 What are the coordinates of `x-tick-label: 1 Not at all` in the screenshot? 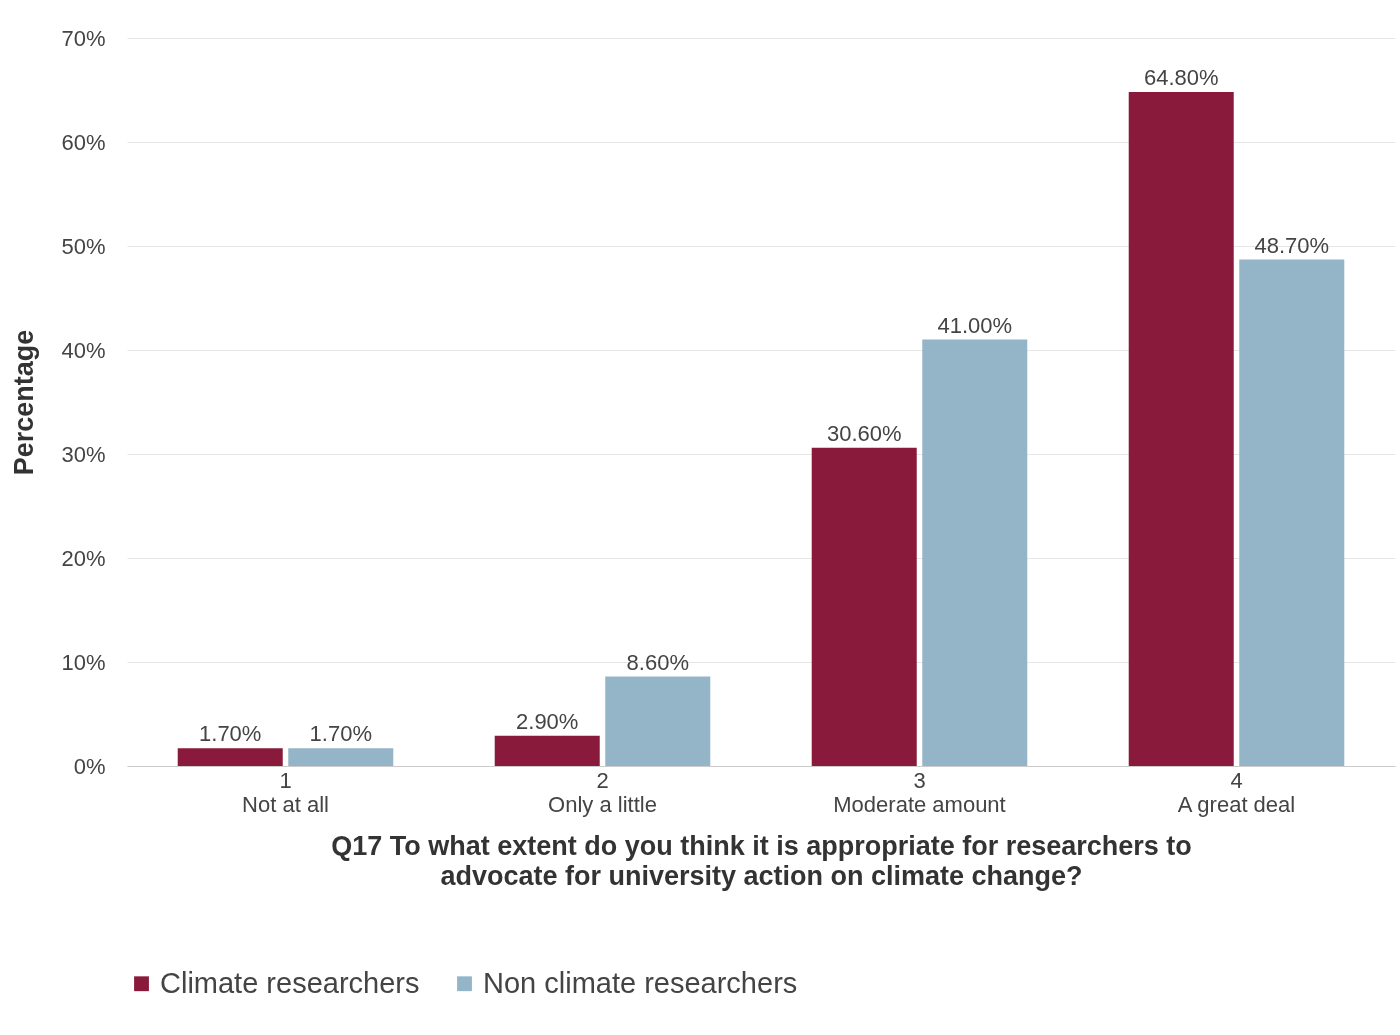 It's located at (285, 792).